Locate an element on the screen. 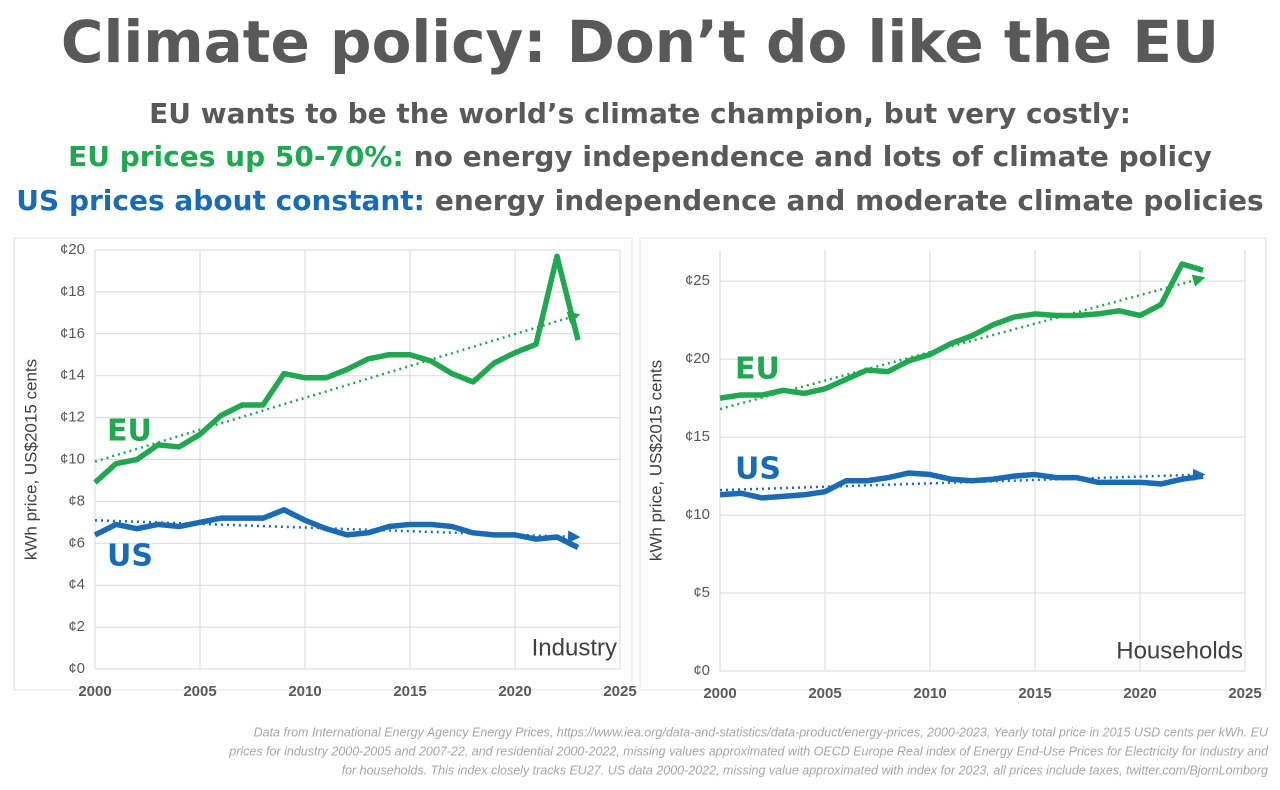  y-tick-label: ¢15 is located at coordinates (697, 436).